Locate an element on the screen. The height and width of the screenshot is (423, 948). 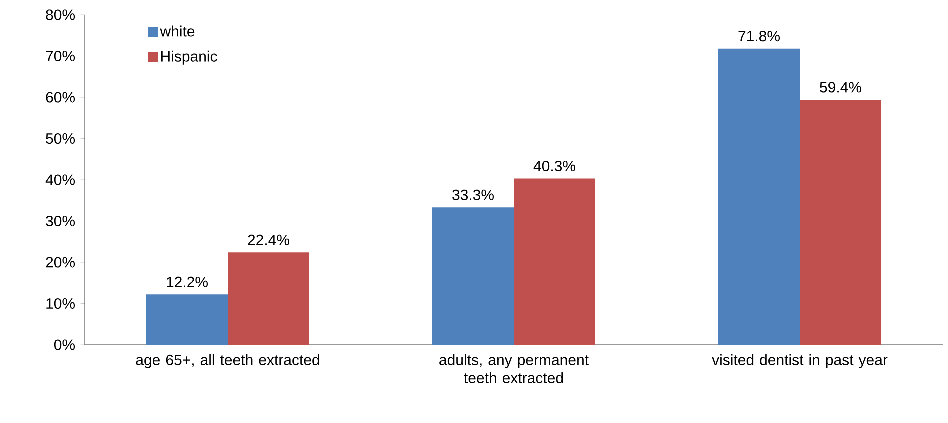
y-tick-label: 10% is located at coordinates (61, 304).